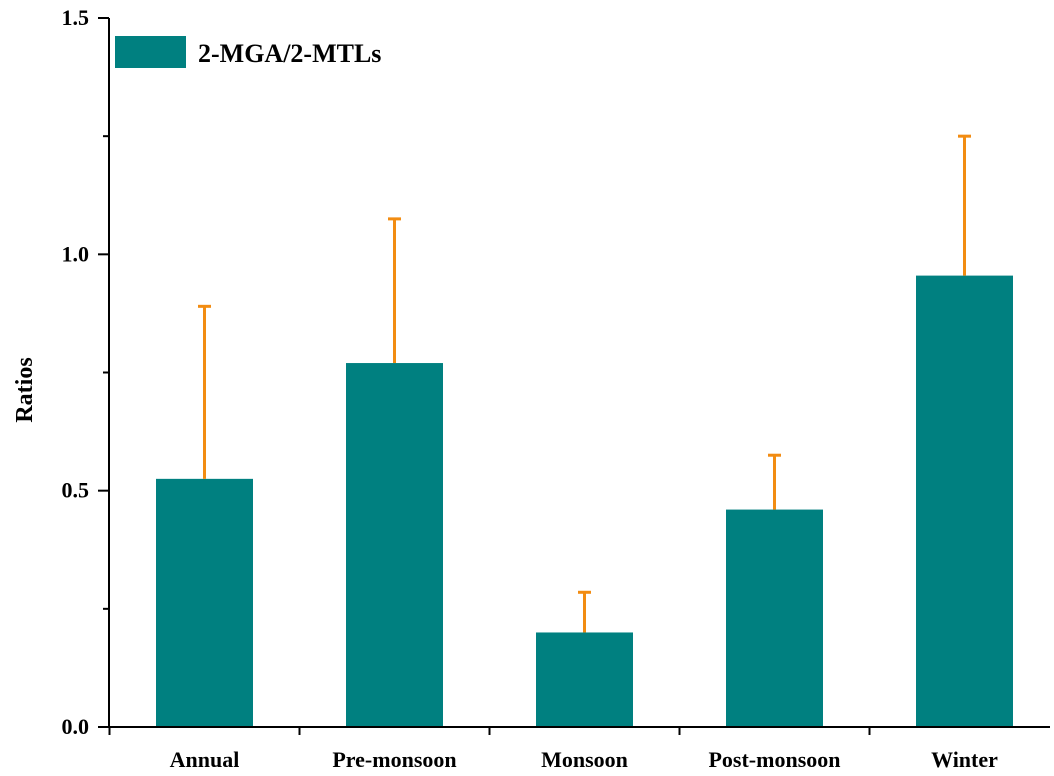 The image size is (1054, 776). Describe the element at coordinates (489, 731) in the screenshot. I see `x-ticks` at that location.